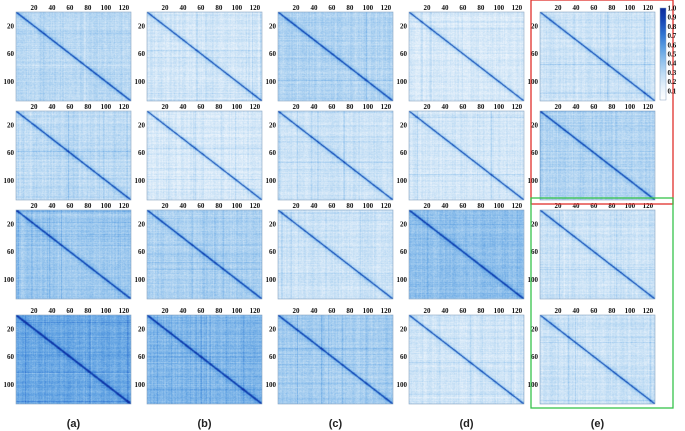  I want to click on heatmap-panel-r3-c1: 20 20 40 60 60 80 100 100 120, so click(68, 251).